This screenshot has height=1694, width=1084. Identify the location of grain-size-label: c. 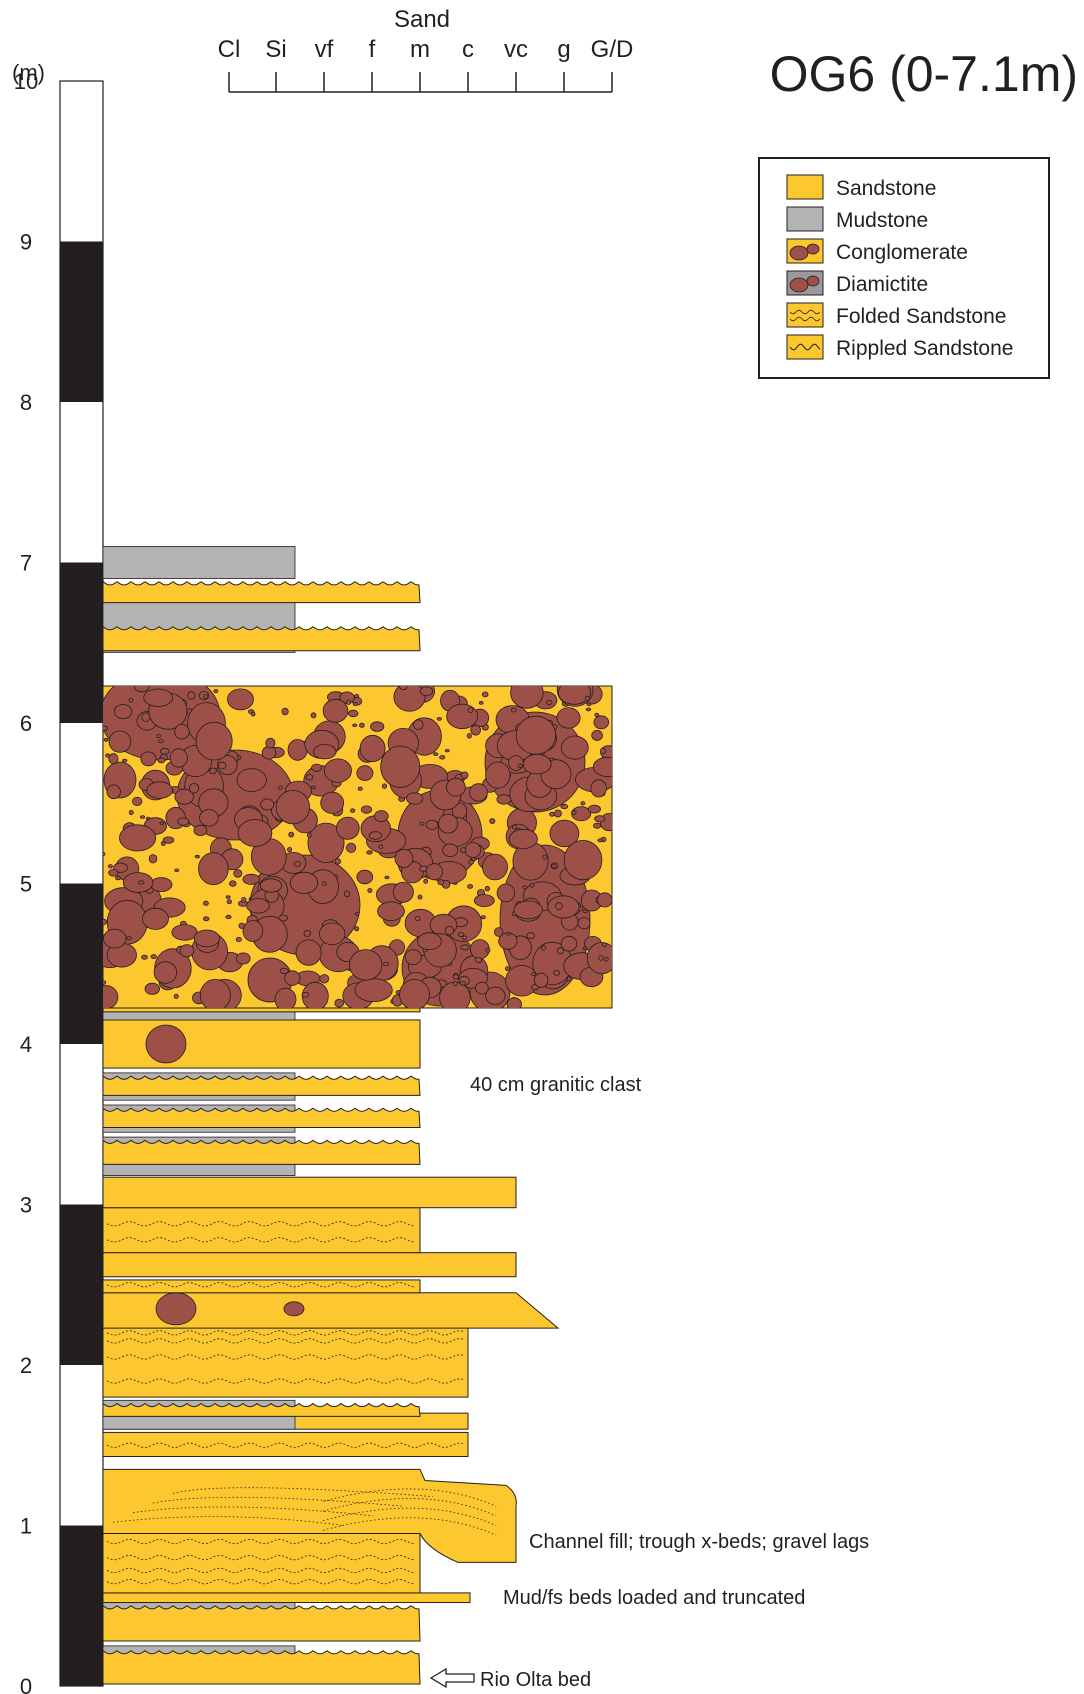
(468, 49).